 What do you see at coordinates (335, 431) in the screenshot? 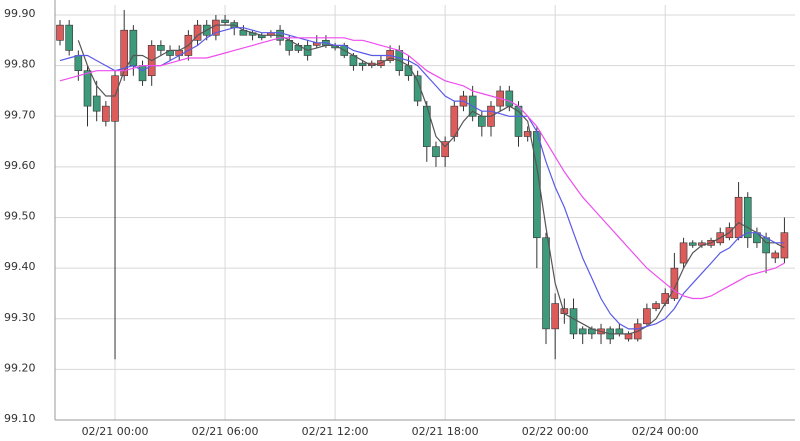
I see `x-tick-label: 02/21 12:00` at bounding box center [335, 431].